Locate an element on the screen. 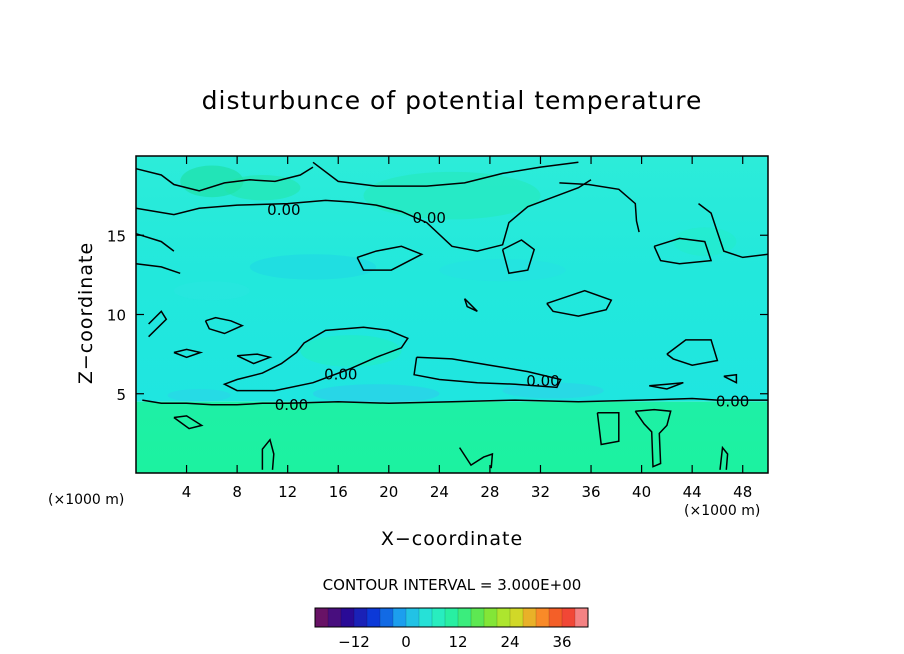  x-tick-label: 28 is located at coordinates (489, 492).